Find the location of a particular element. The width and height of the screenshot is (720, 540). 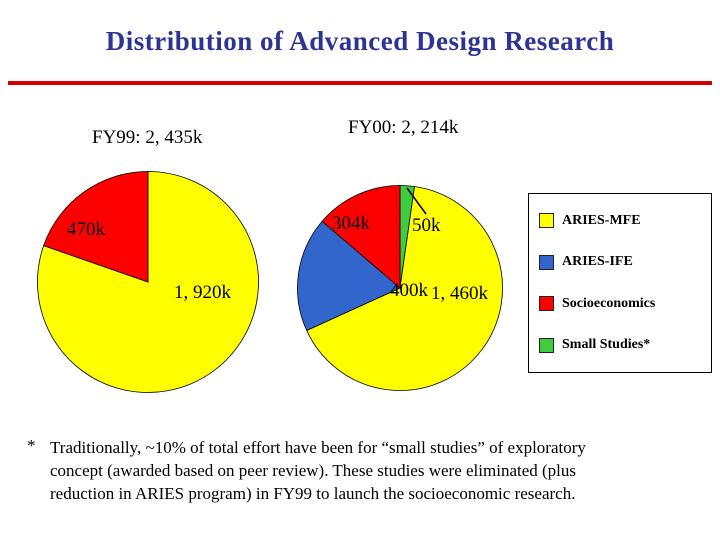

title-underline-rule is located at coordinates (360, 83).